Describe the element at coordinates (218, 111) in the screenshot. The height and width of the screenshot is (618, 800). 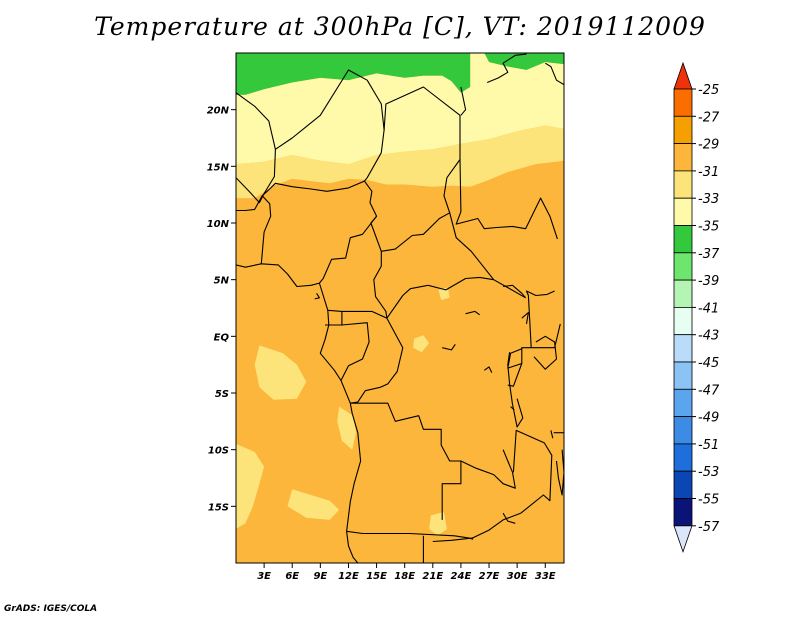
I see `lat-tick-label: 20N` at that location.